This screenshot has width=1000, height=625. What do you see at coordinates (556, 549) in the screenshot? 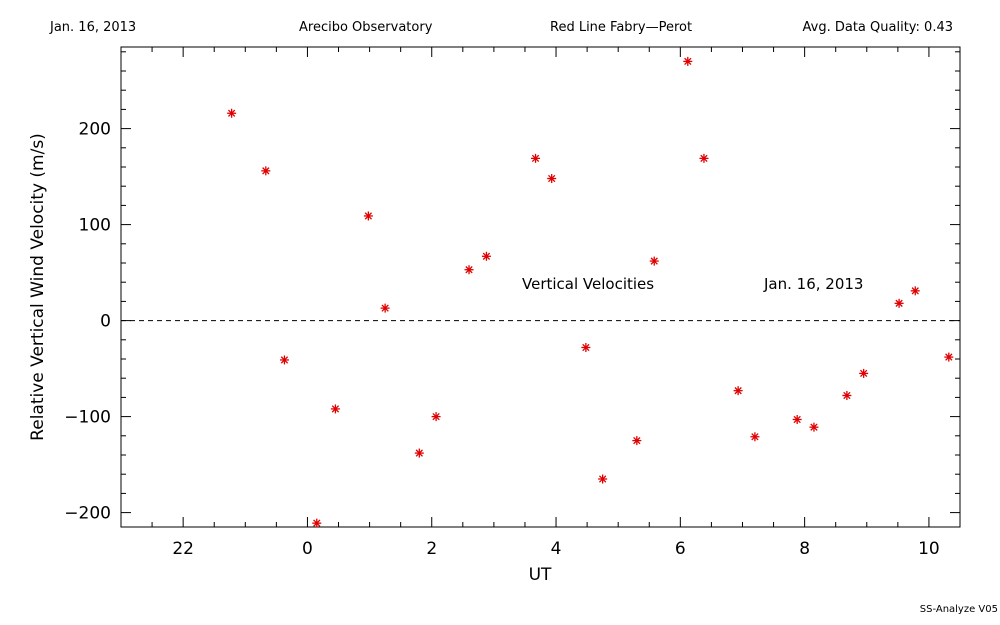
I see `x-tick-label: 4` at bounding box center [556, 549].